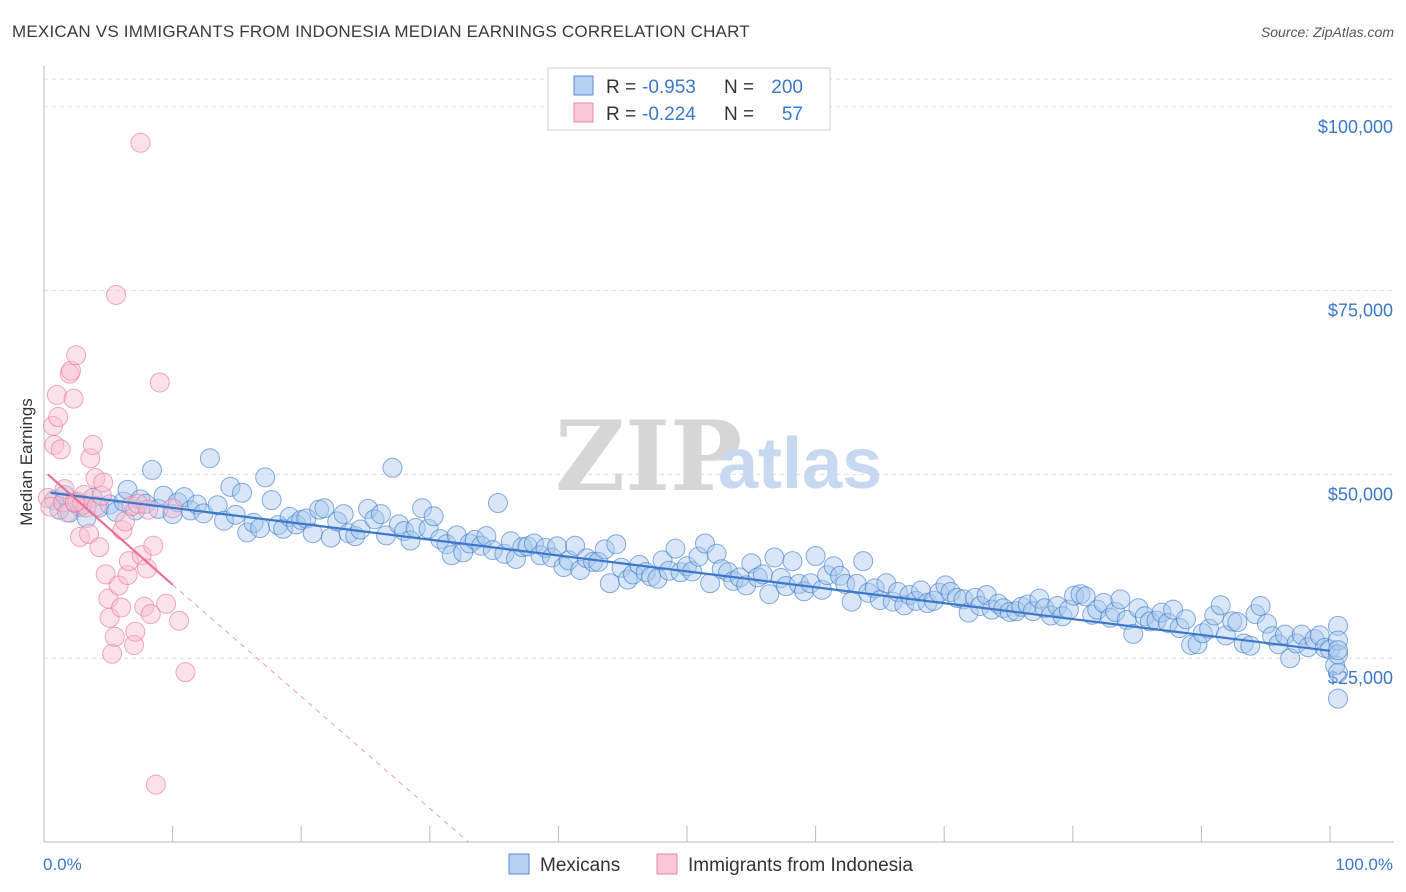  Describe the element at coordinates (621, 87) in the screenshot. I see `legend-r-label-1: R =` at that location.